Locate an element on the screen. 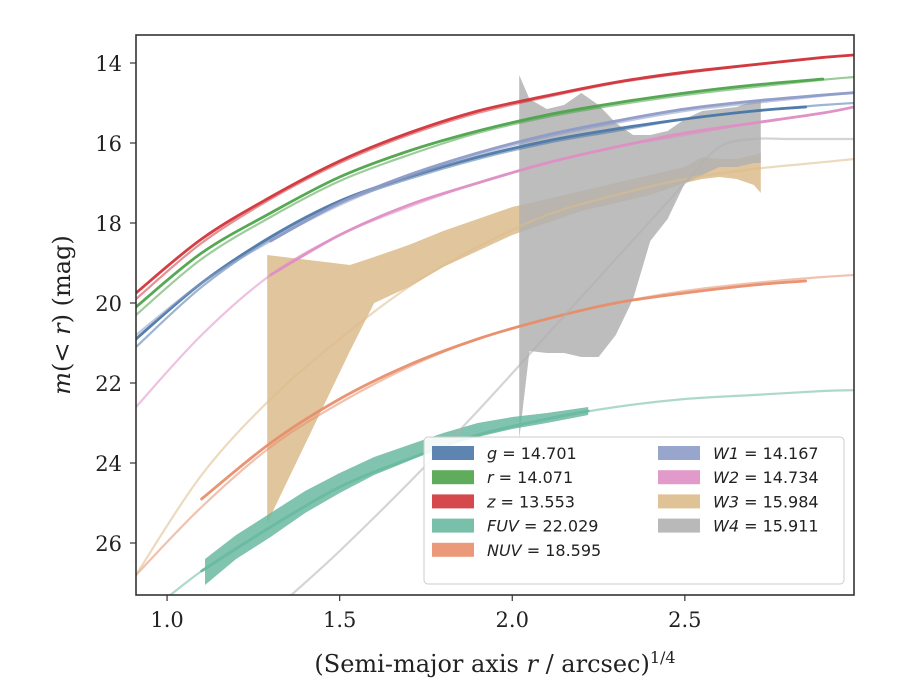  legend-item-r: r = 14.071 is located at coordinates (502, 477).